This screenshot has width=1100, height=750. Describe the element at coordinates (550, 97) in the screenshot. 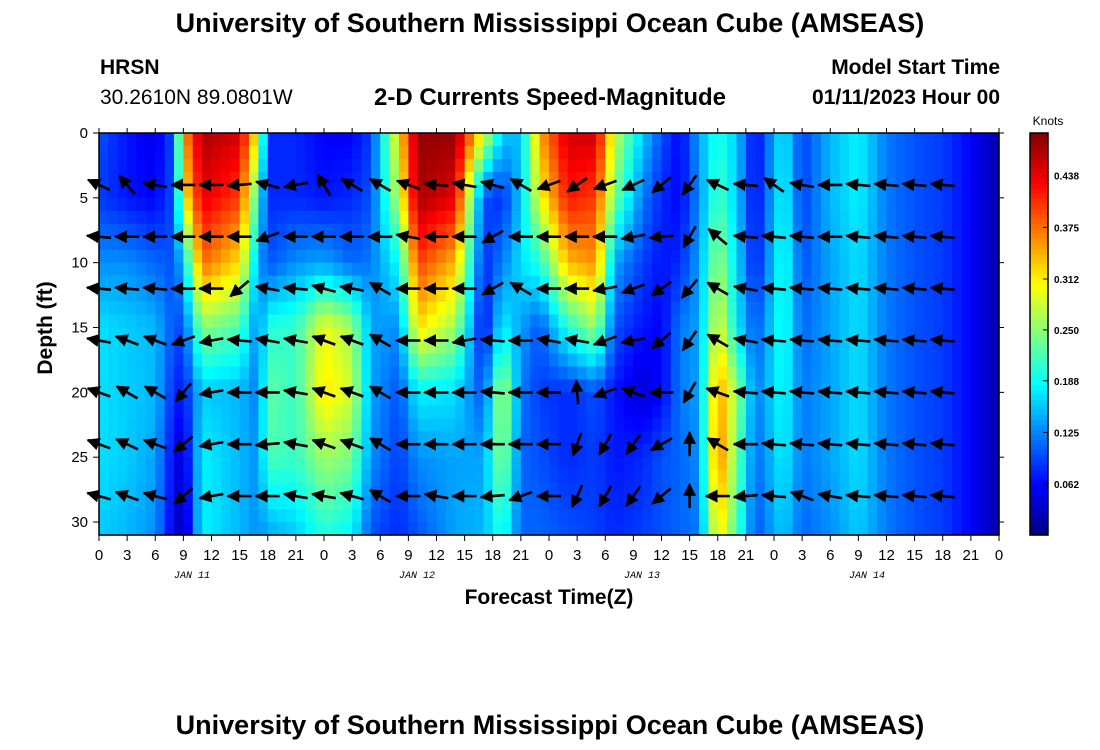

I see `plot-title: 2-D Currents Speed-Magnitude` at that location.